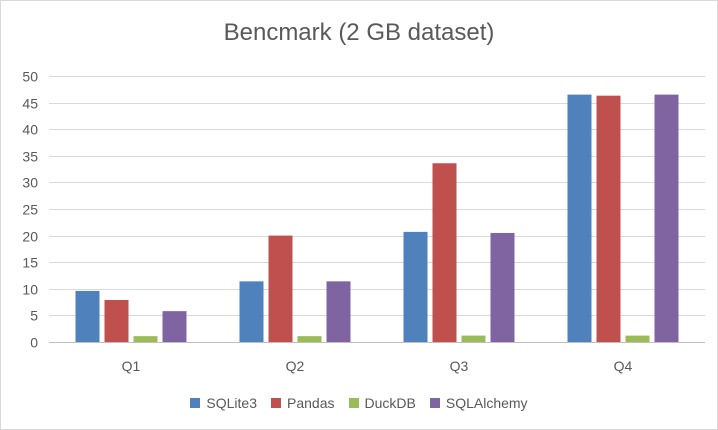 The height and width of the screenshot is (430, 718). What do you see at coordinates (116, 320) in the screenshot?
I see `bar-pandas-q1` at bounding box center [116, 320].